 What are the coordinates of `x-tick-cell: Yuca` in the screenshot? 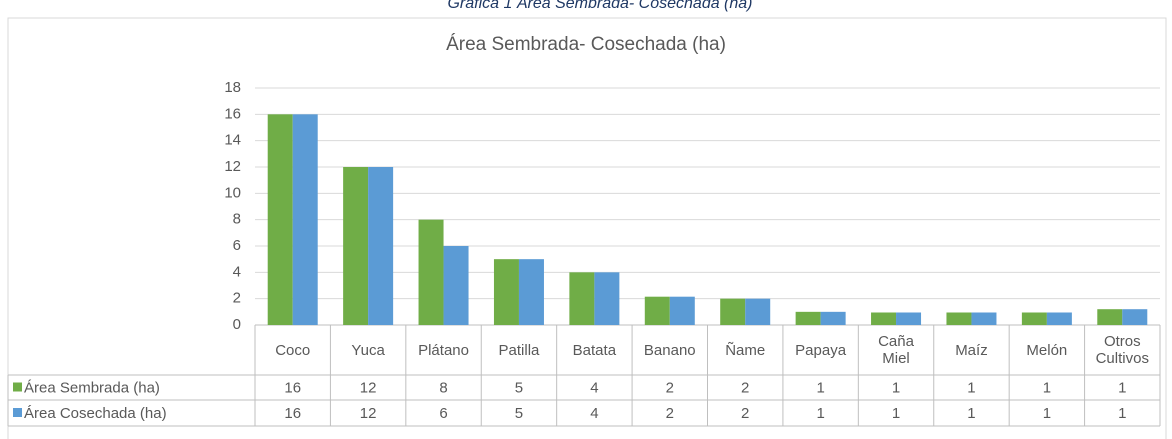 It's located at (368, 350).